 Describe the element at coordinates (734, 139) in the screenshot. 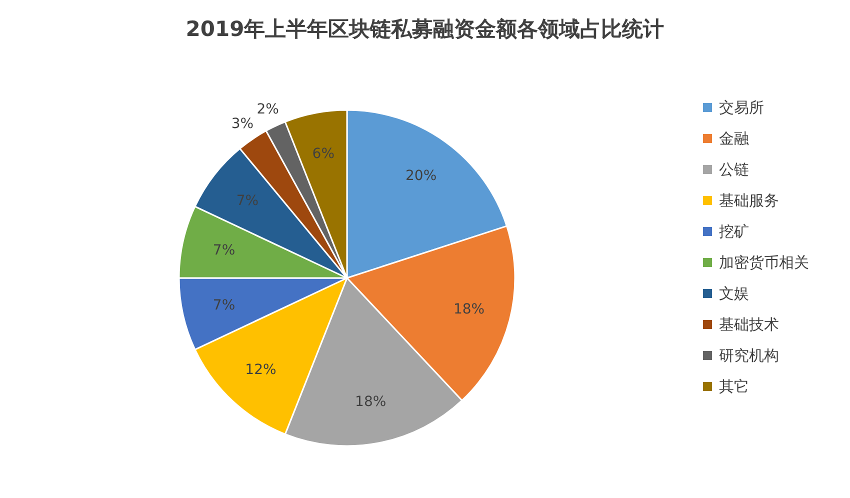

I see `legend-label: 金融` at that location.